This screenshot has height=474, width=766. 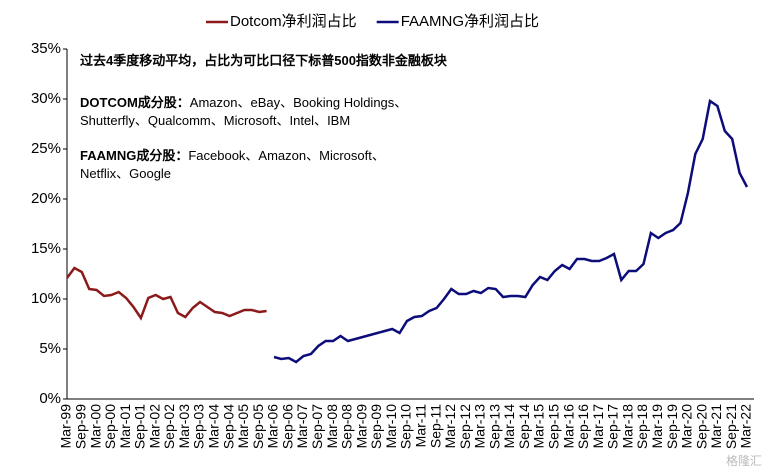 What do you see at coordinates (140, 426) in the screenshot?
I see `x-tick-label: Sep-01` at bounding box center [140, 426].